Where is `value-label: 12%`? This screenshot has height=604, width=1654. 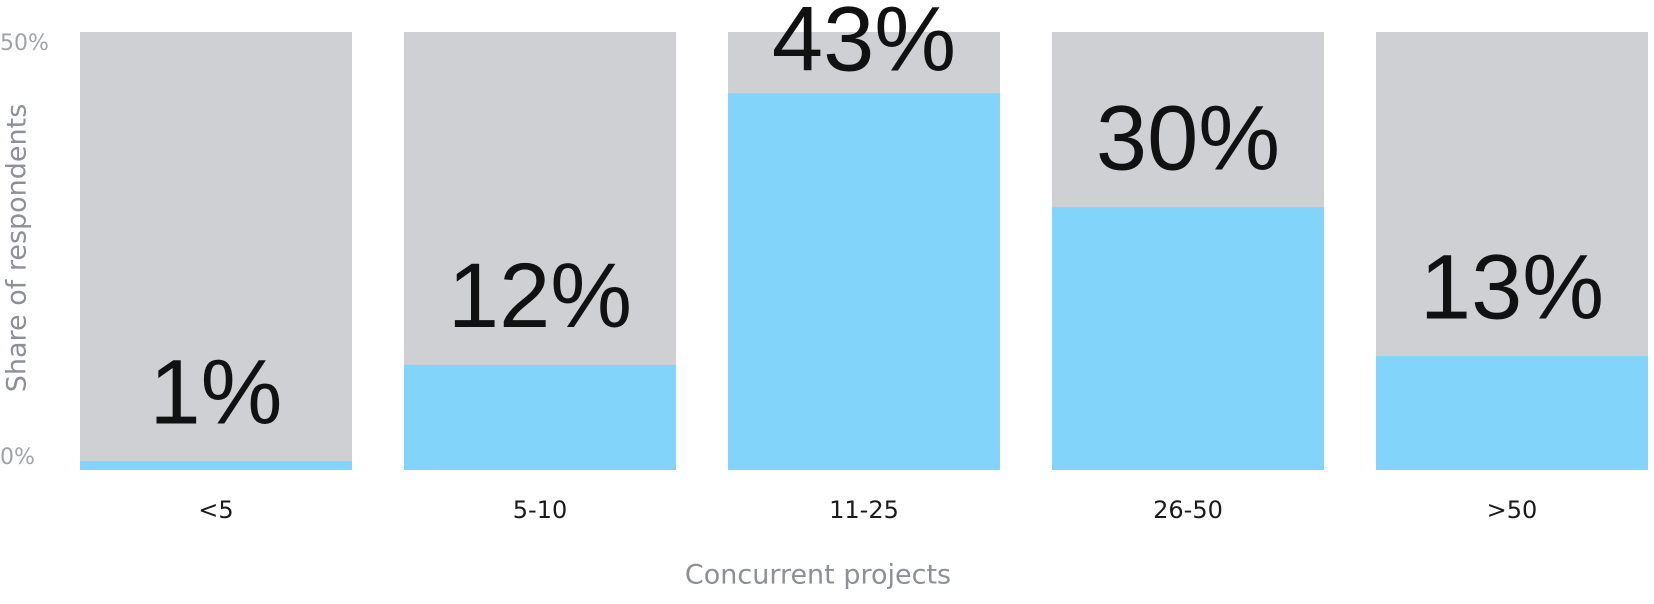 value-label: 12% is located at coordinates (540, 296).